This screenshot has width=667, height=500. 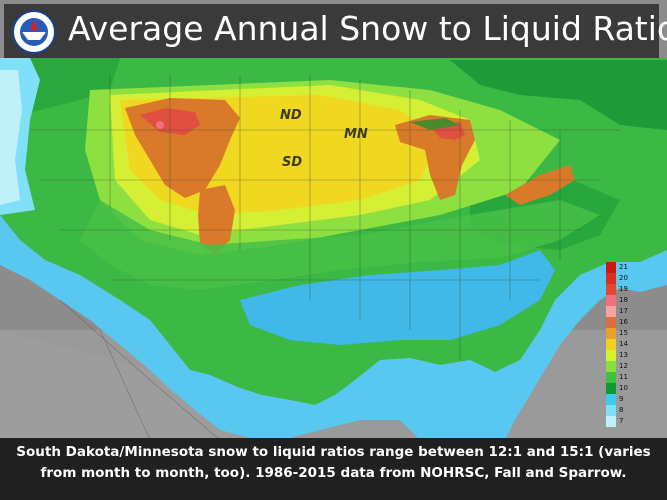 I want to click on legend-item: 17, so click(x=617, y=311).